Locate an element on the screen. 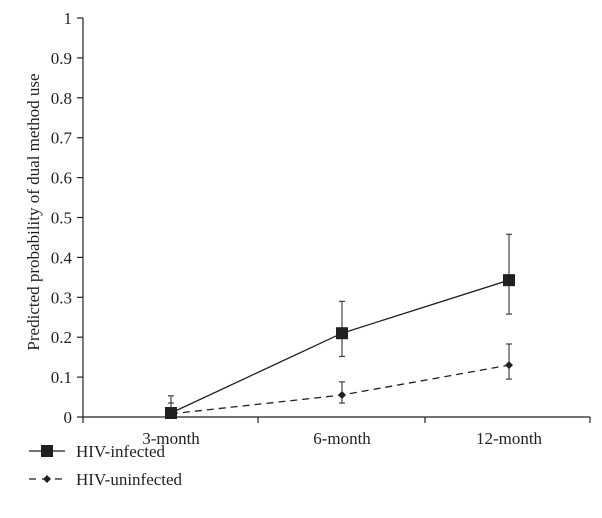  y-axis-title: Predicted probability of dual method use is located at coordinates (33, 211).